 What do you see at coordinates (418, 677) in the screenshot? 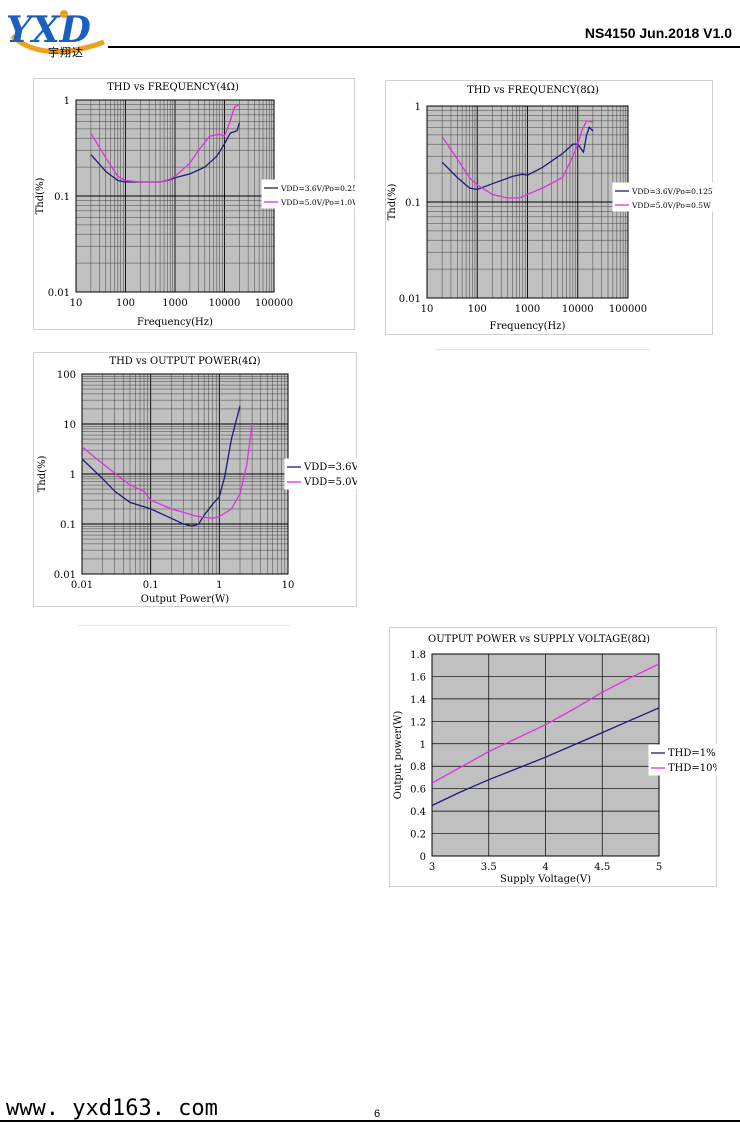
I see `y-tick-label: 1.6` at bounding box center [418, 677].